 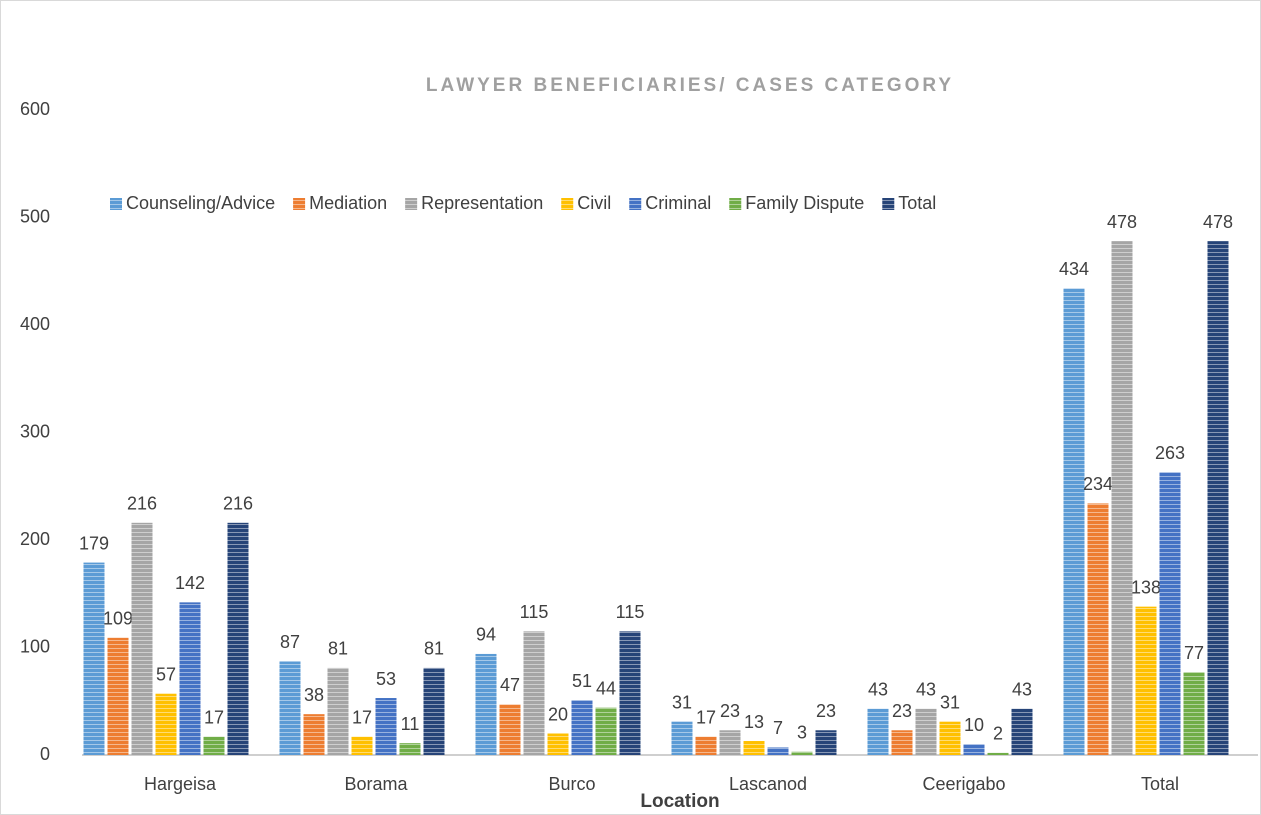 I want to click on data-label: 87, so click(x=290, y=642).